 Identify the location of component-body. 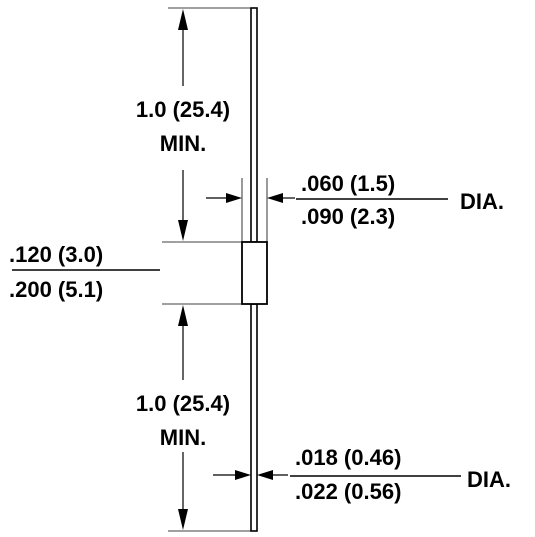
(254, 273).